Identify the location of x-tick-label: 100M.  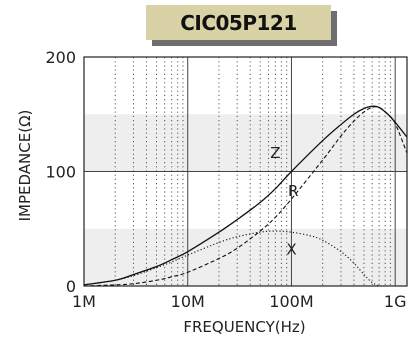
(291, 301).